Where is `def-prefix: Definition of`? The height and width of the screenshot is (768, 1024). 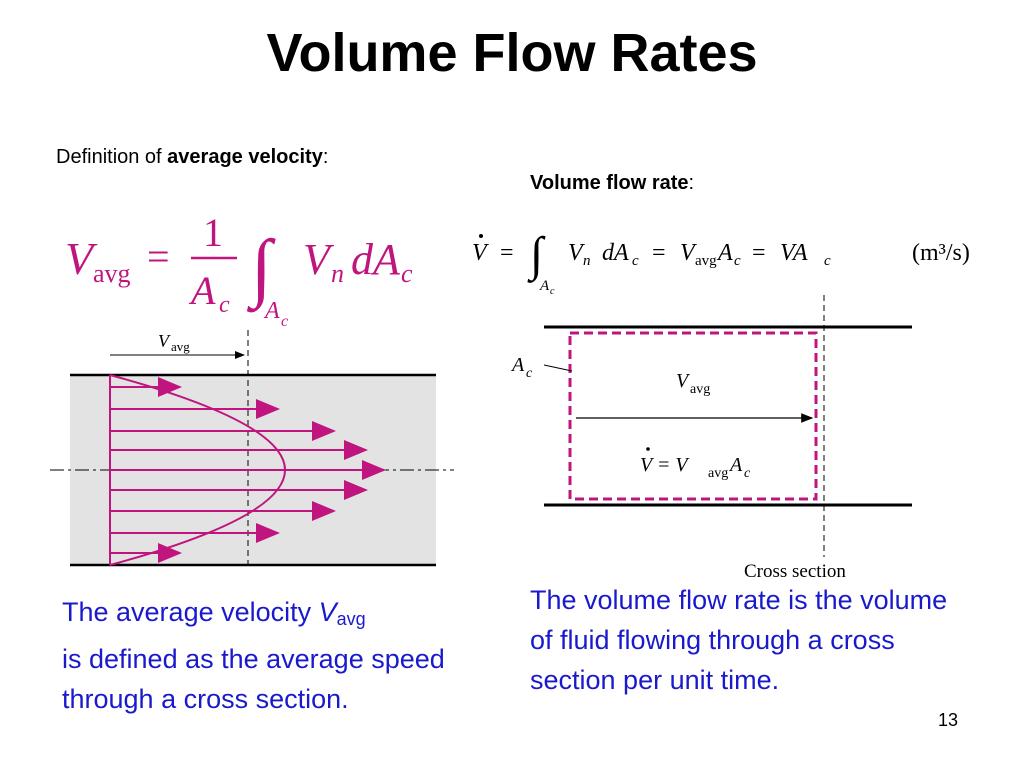 def-prefix: Definition of is located at coordinates (112, 157).